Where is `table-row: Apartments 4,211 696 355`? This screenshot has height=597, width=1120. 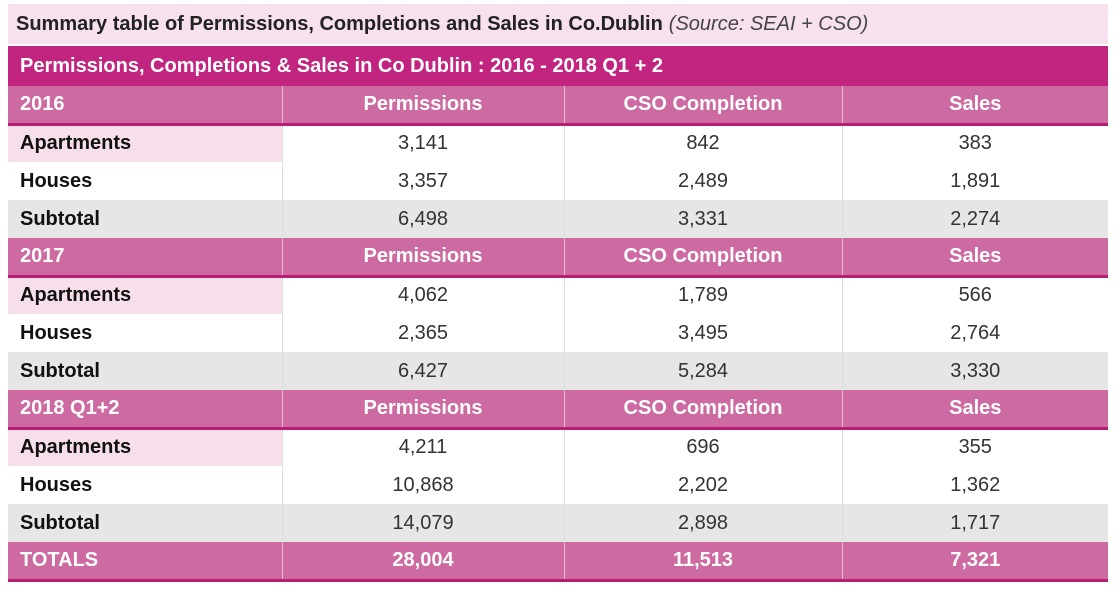 table-row: Apartments 4,211 696 355 is located at coordinates (558, 447).